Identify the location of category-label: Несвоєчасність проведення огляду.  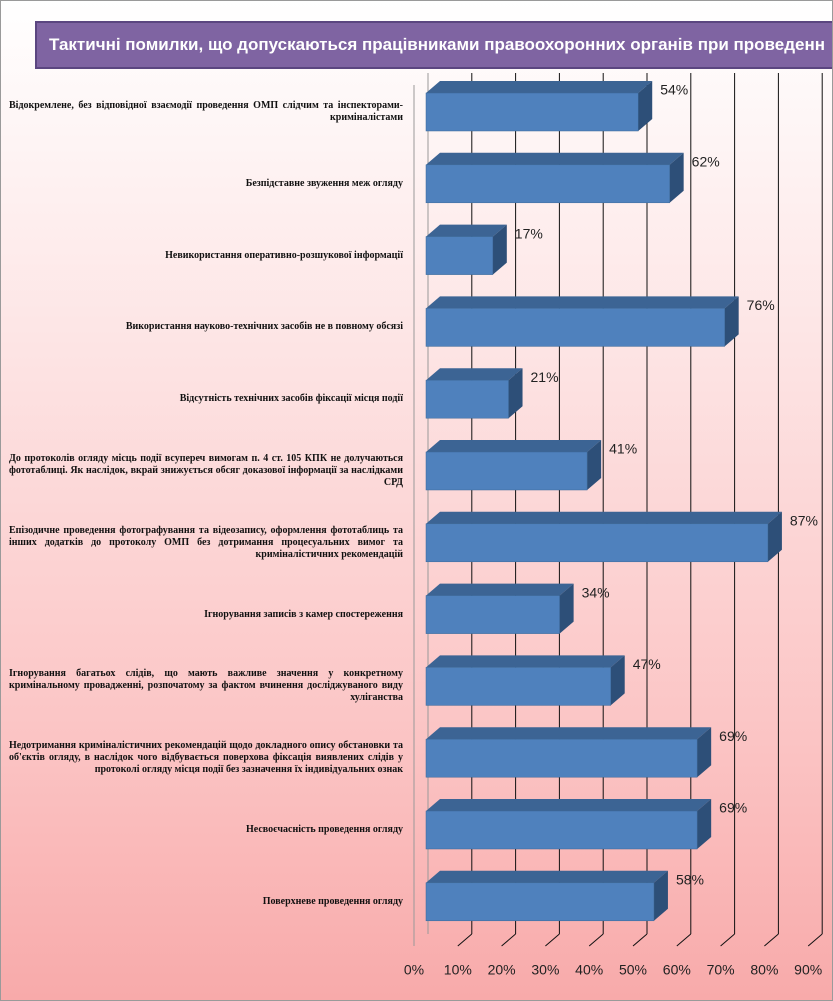
(324, 829).